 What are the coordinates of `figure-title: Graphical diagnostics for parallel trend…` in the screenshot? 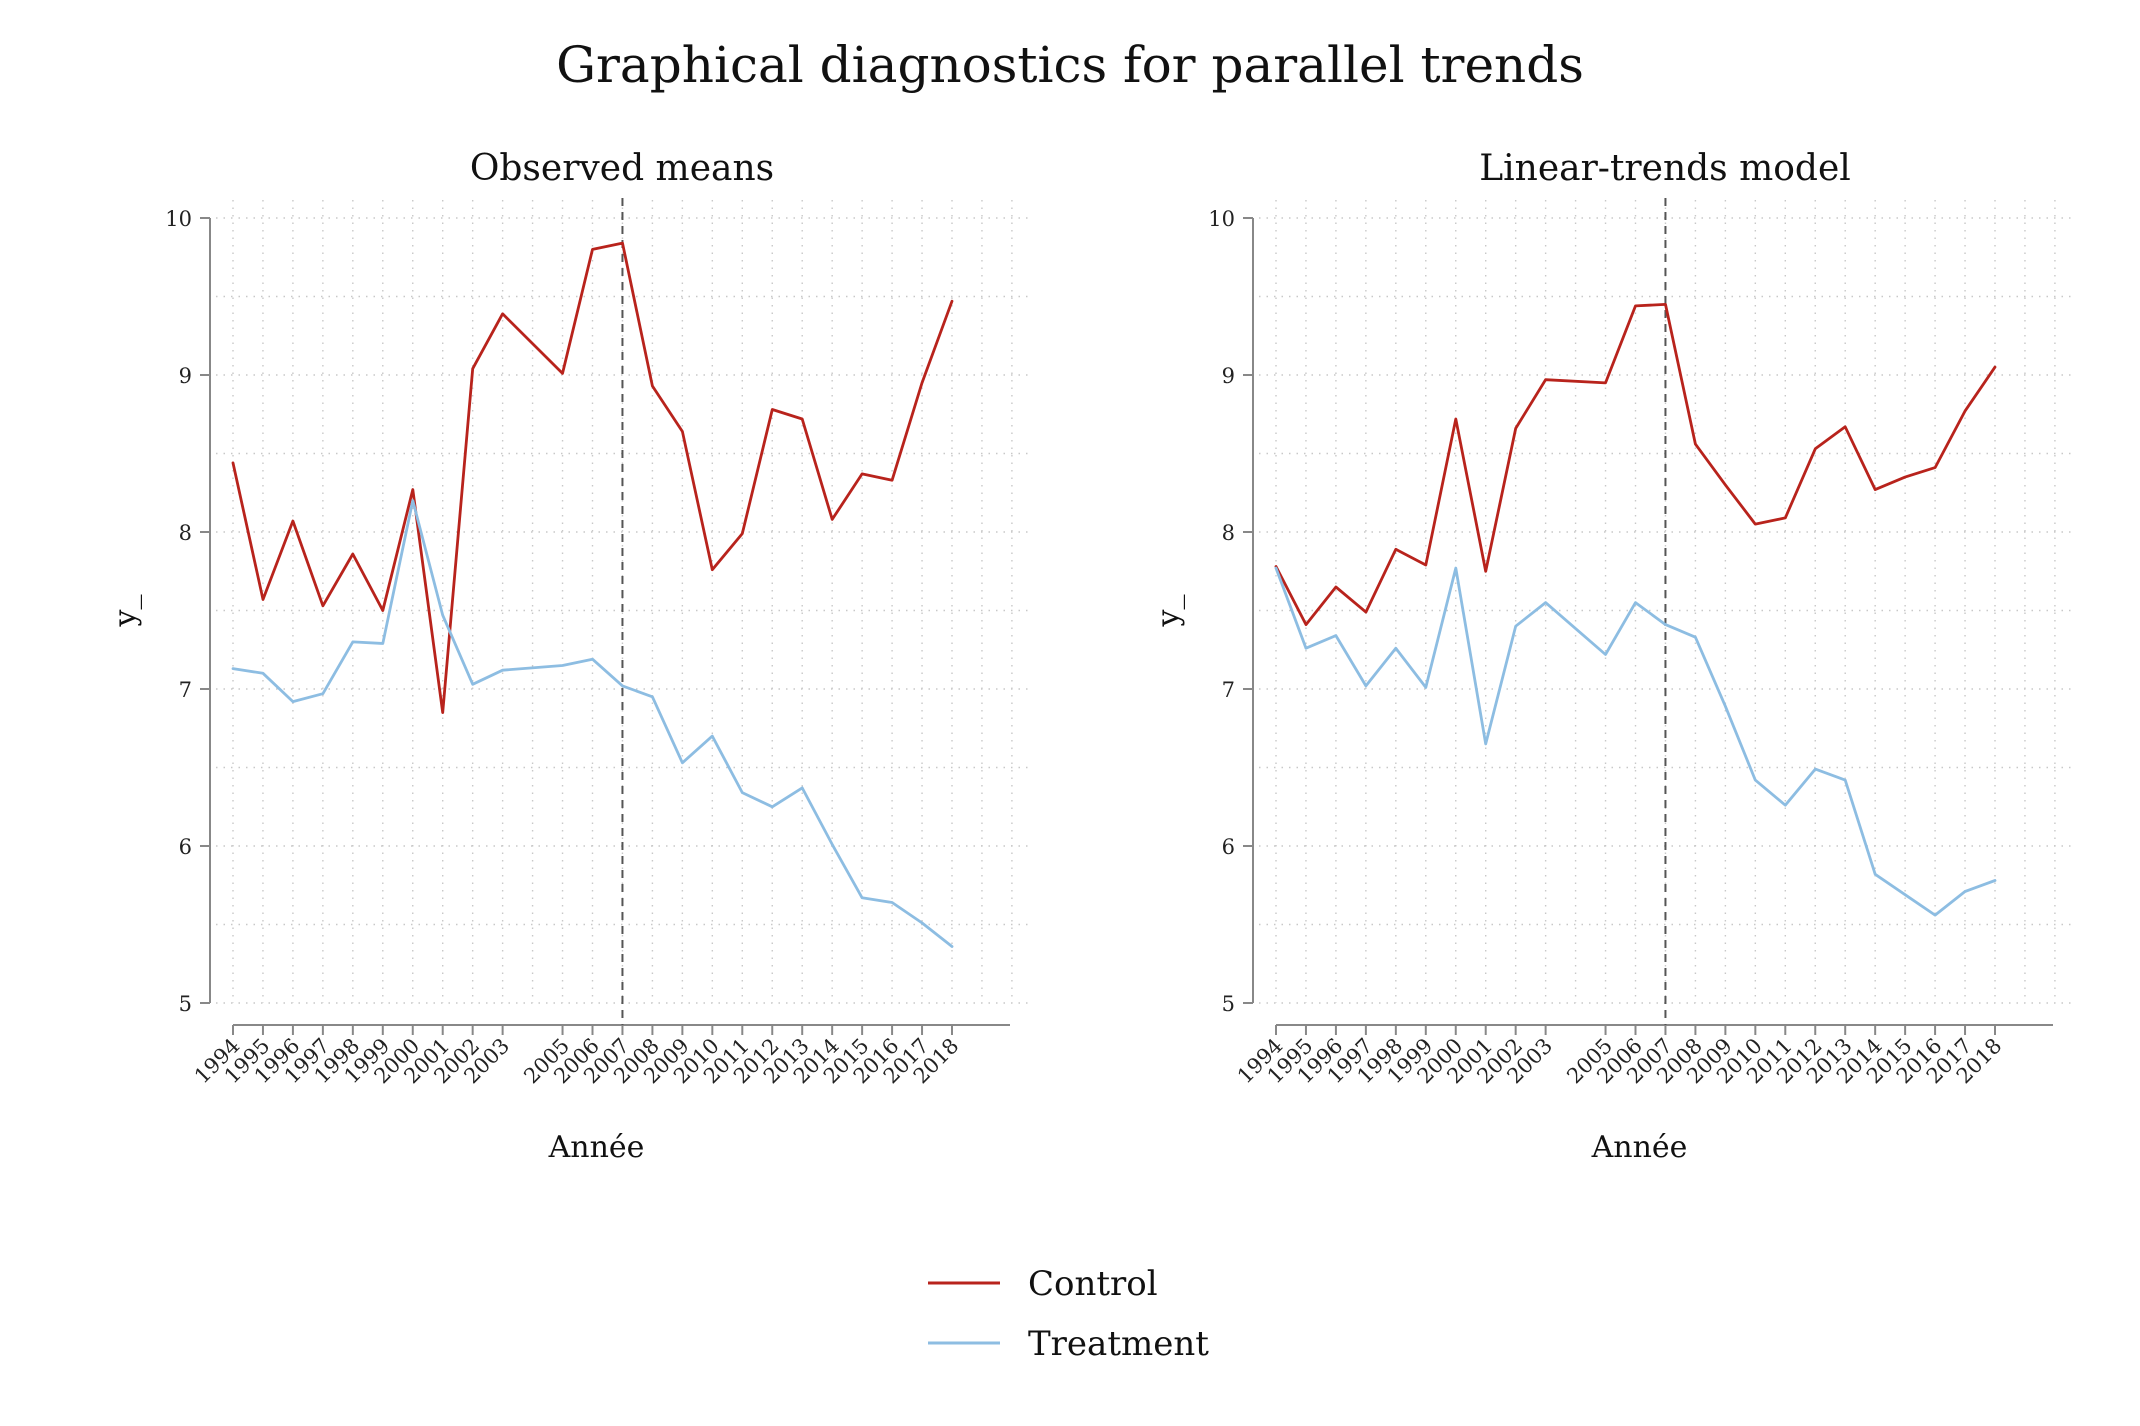 It's located at (1070, 65).